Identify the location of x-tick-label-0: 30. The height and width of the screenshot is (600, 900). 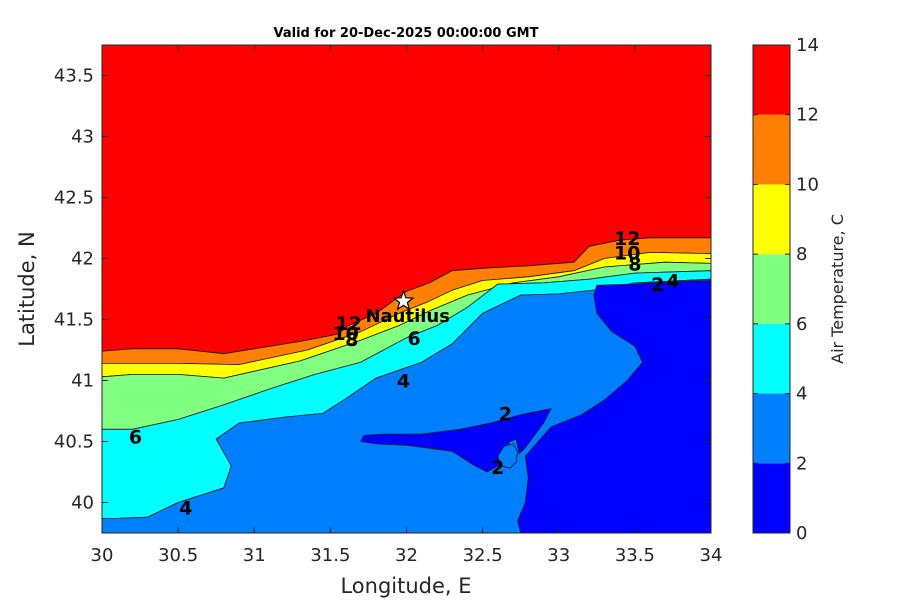
(102, 555).